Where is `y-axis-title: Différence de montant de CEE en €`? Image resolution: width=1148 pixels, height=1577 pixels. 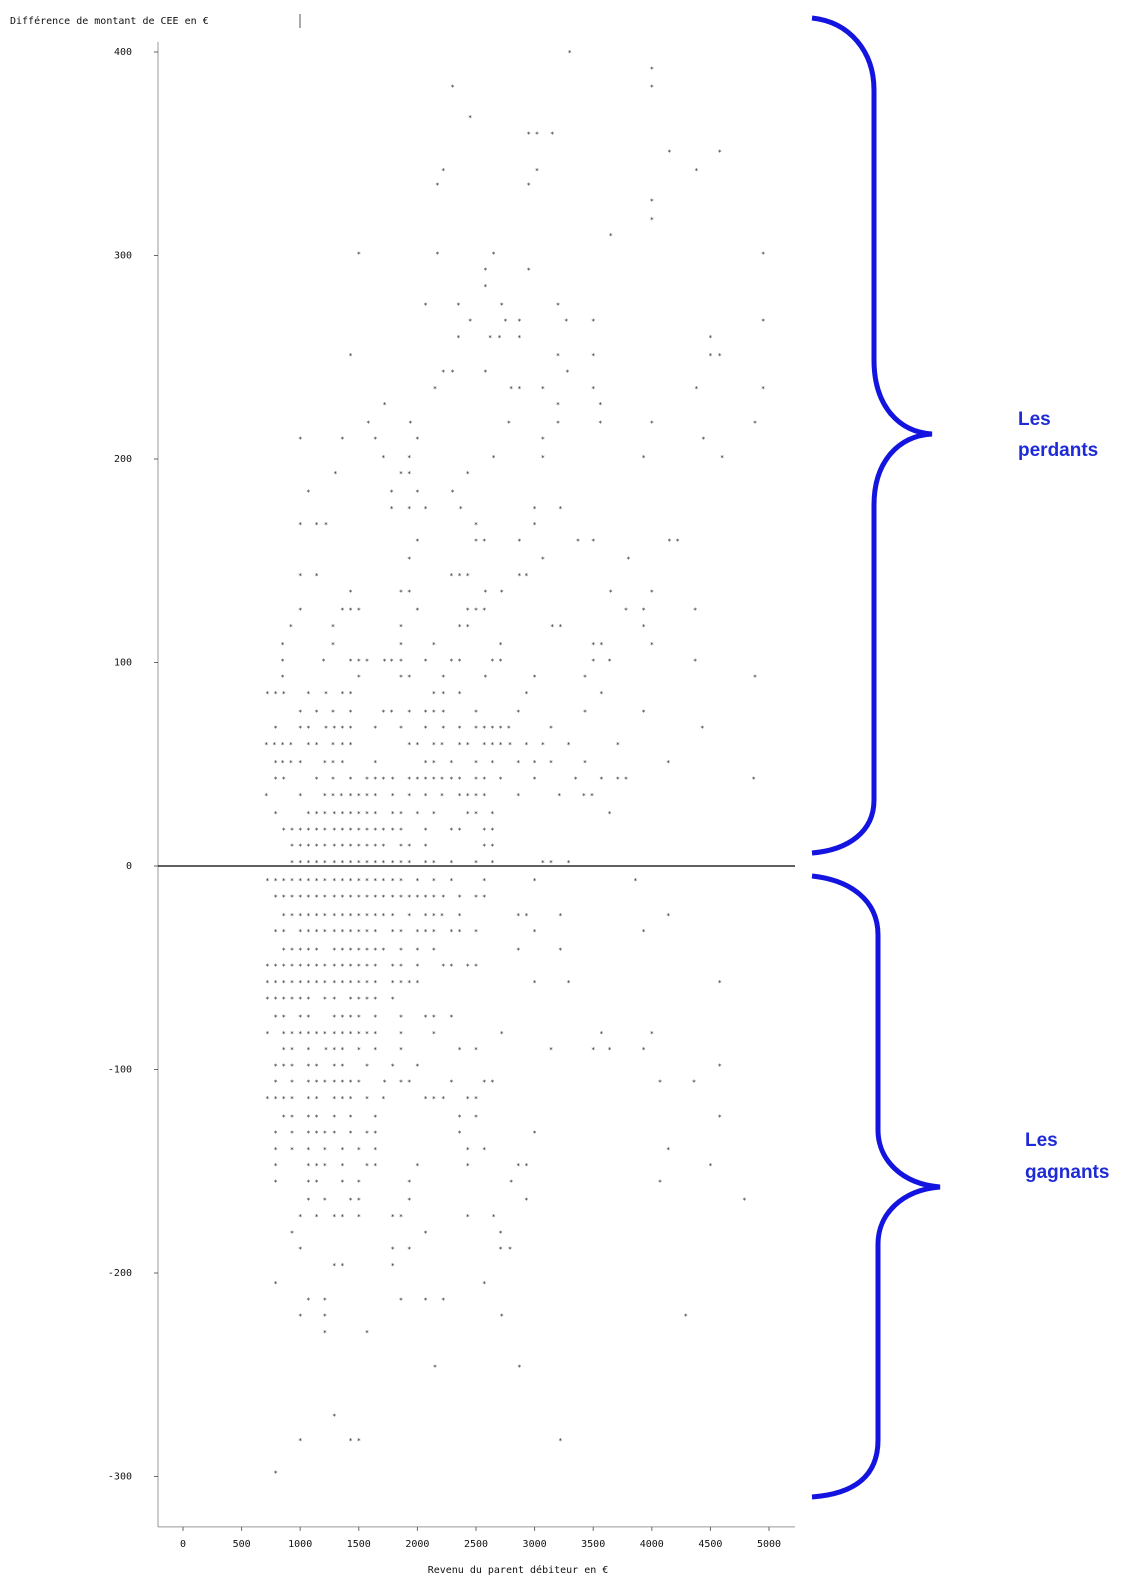 y-axis-title: Différence de montant de CEE en € is located at coordinates (109, 21).